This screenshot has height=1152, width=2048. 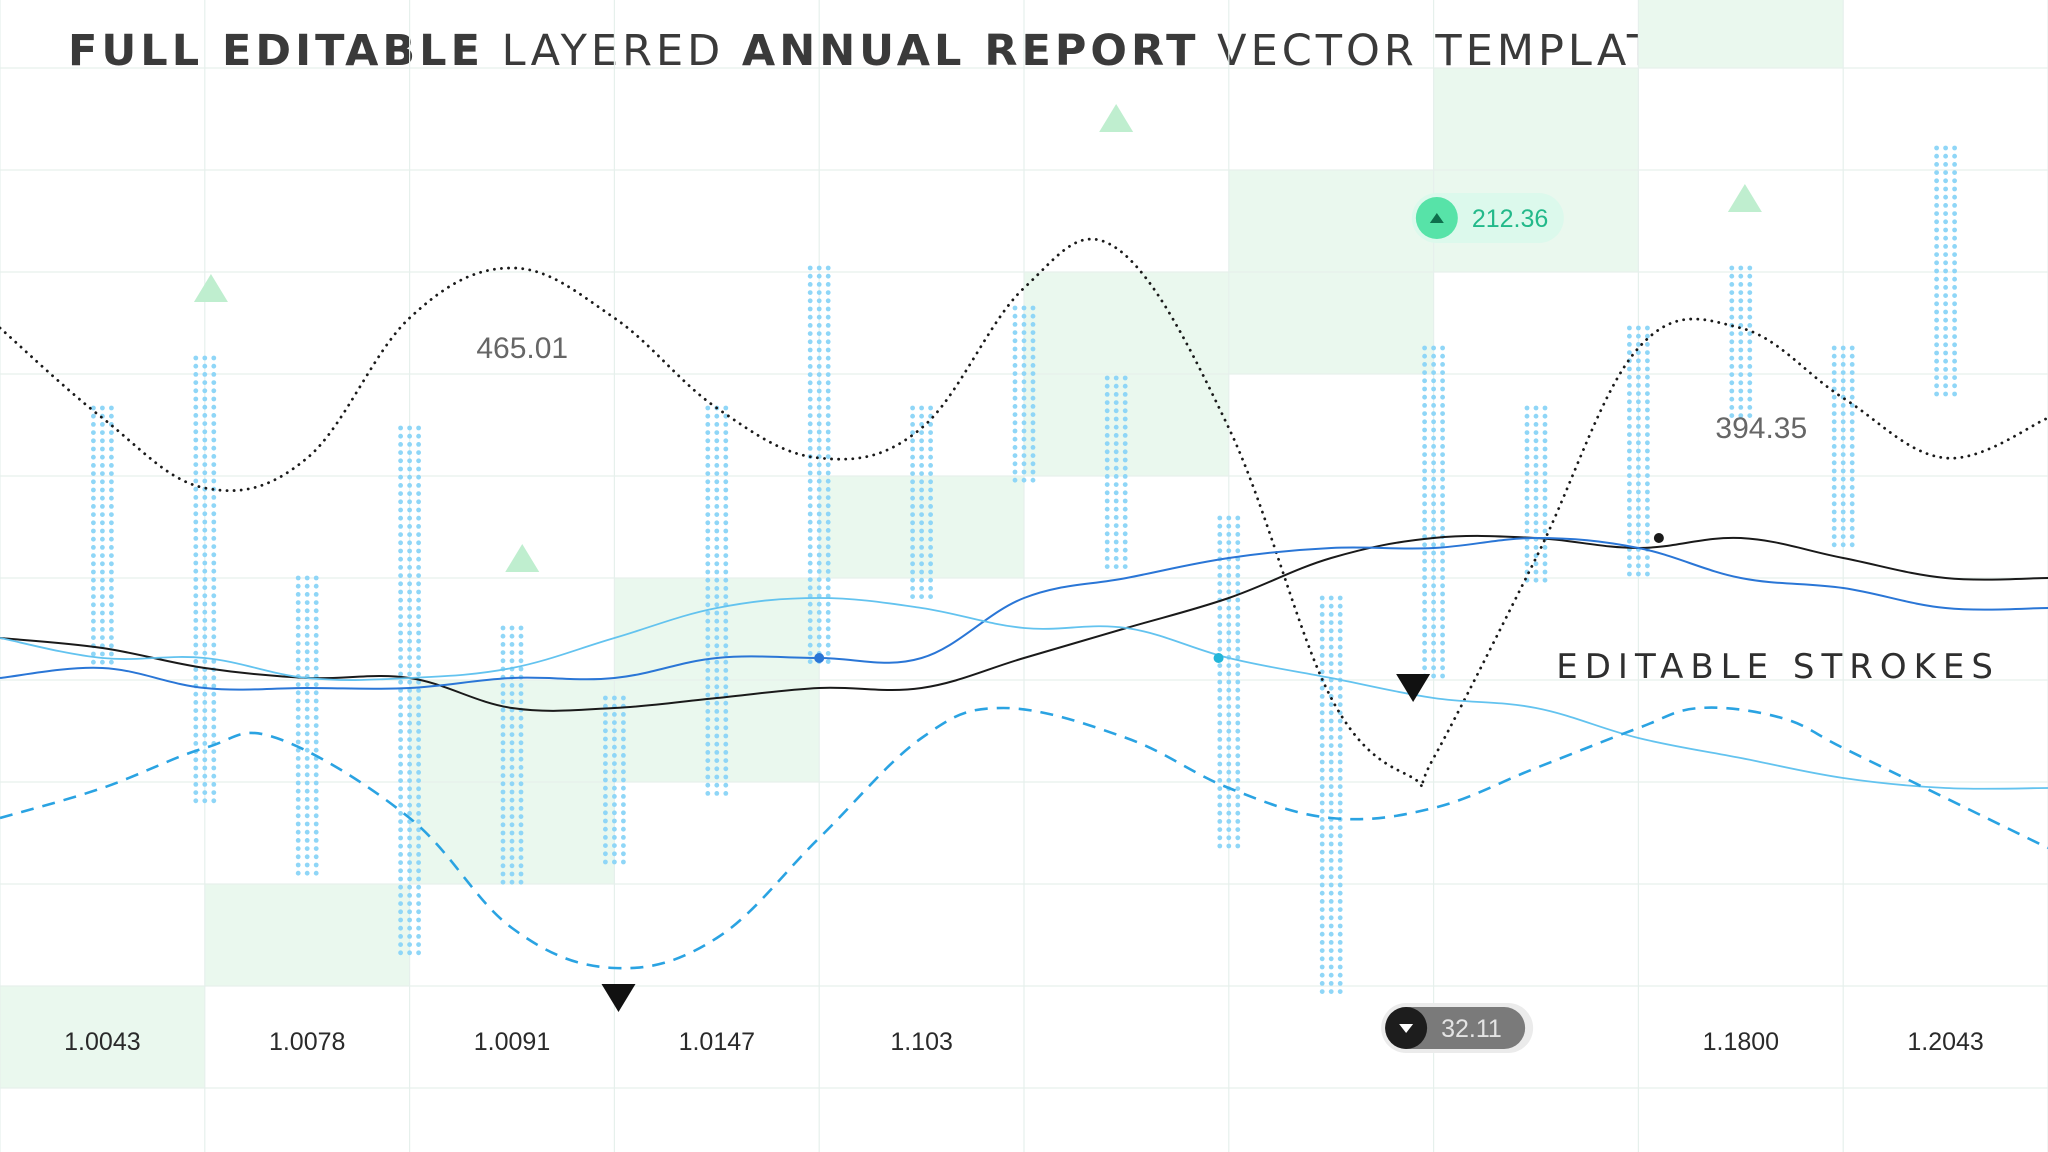 What do you see at coordinates (1406, 1028) in the screenshot?
I see `arrow-down-icon` at bounding box center [1406, 1028].